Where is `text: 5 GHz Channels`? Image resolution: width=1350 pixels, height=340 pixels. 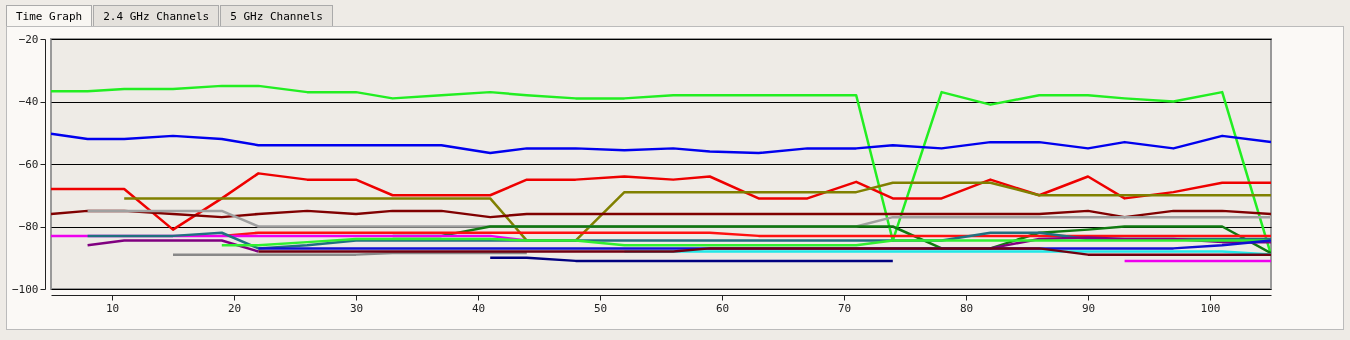
text: 5 GHz Channels is located at coordinates (276, 15).